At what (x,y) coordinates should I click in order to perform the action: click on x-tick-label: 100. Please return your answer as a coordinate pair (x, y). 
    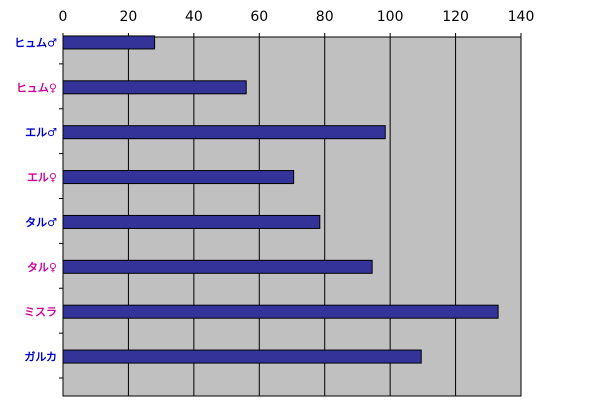
    Looking at the image, I should click on (390, 17).